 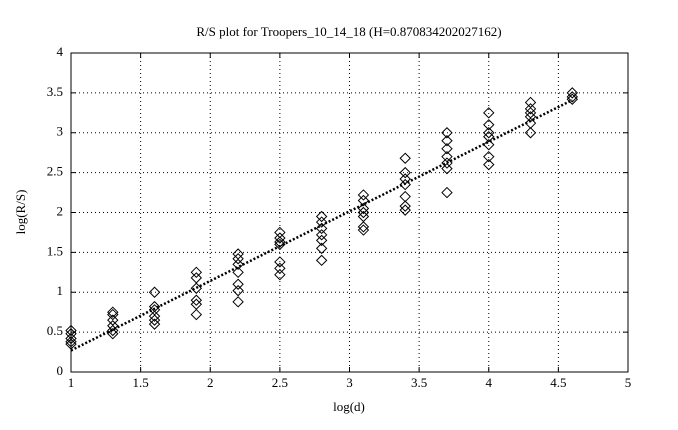 I want to click on x-tick-label: 1.5, so click(x=141, y=382).